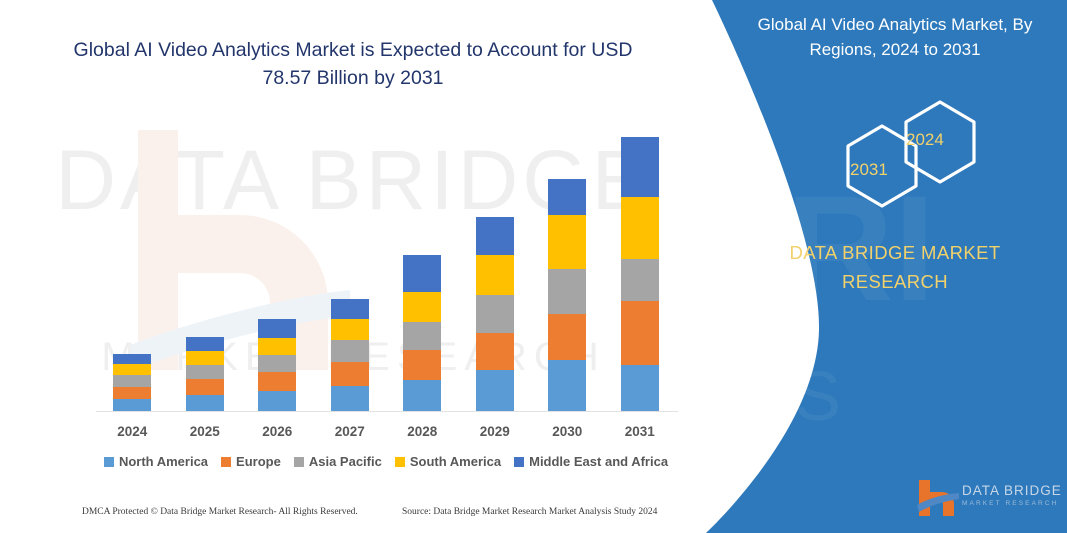  I want to click on x-axis-tick-label: 2030, so click(567, 431).